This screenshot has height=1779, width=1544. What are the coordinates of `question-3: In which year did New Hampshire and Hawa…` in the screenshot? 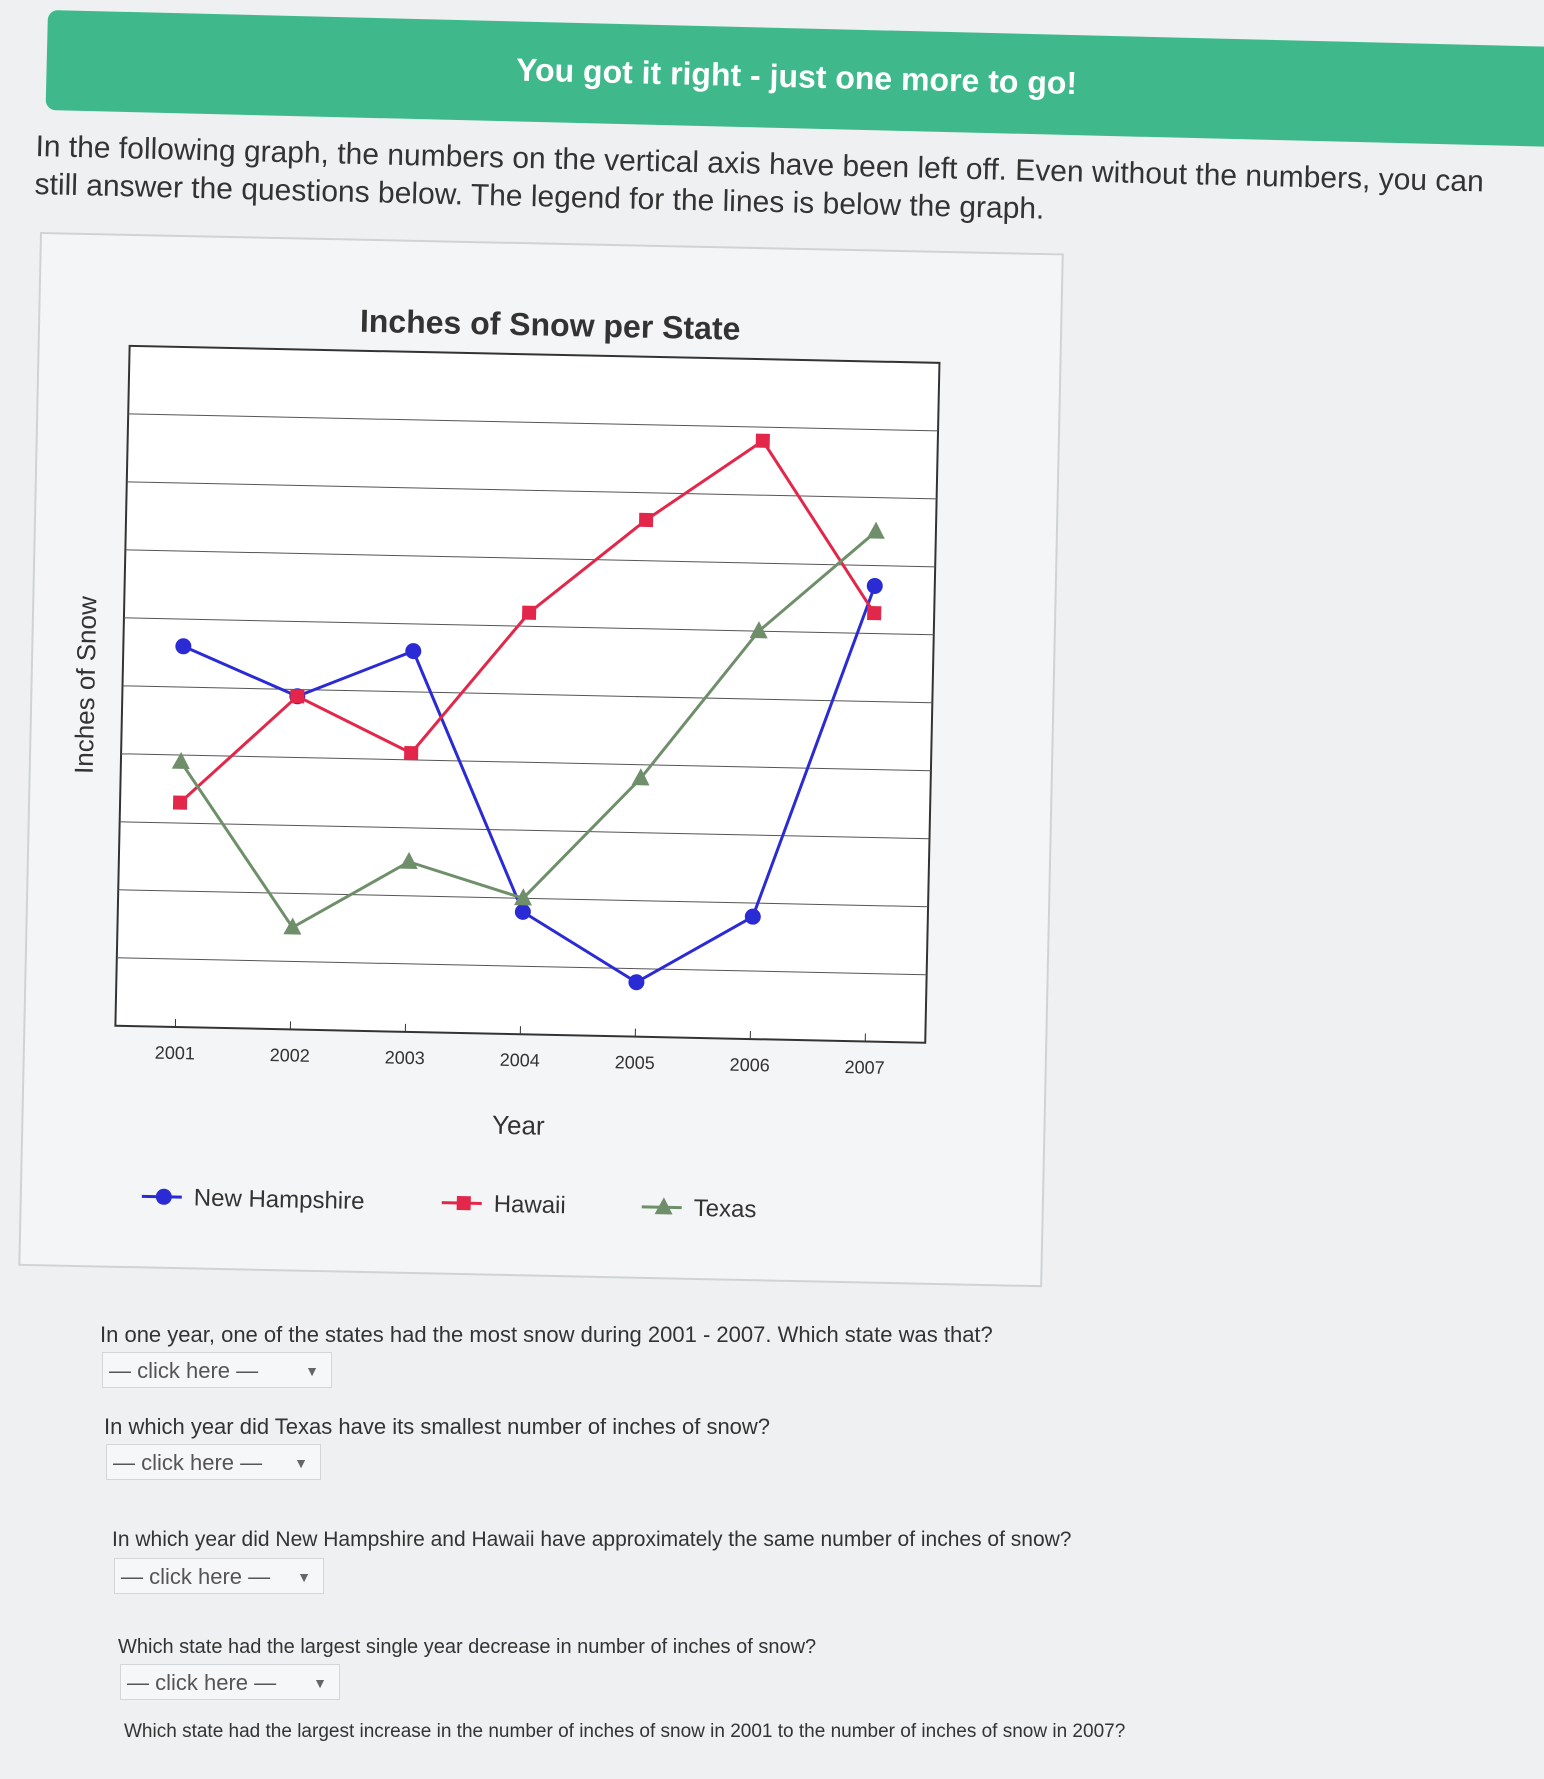 It's located at (592, 1539).